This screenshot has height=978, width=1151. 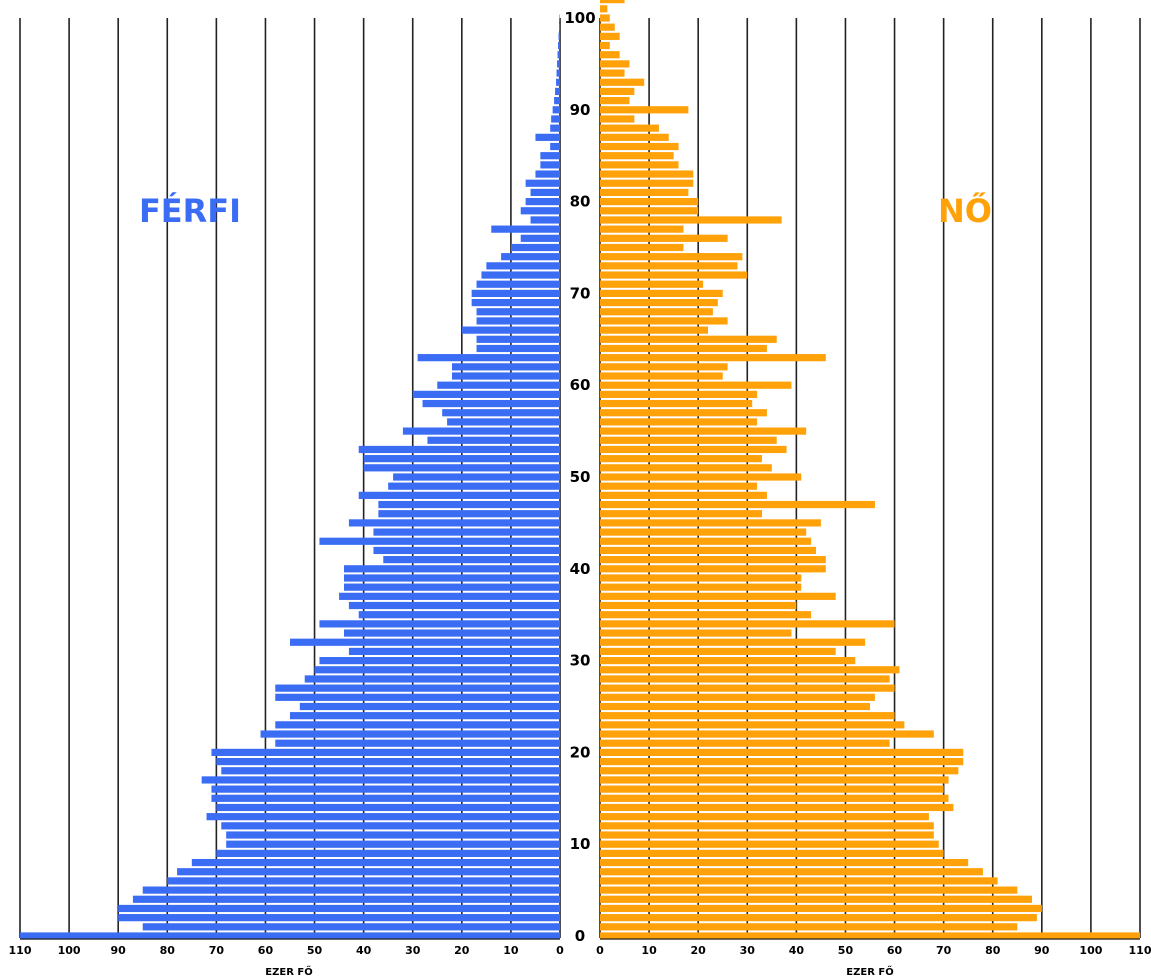 I want to click on age-tick: 50, so click(x=580, y=477).